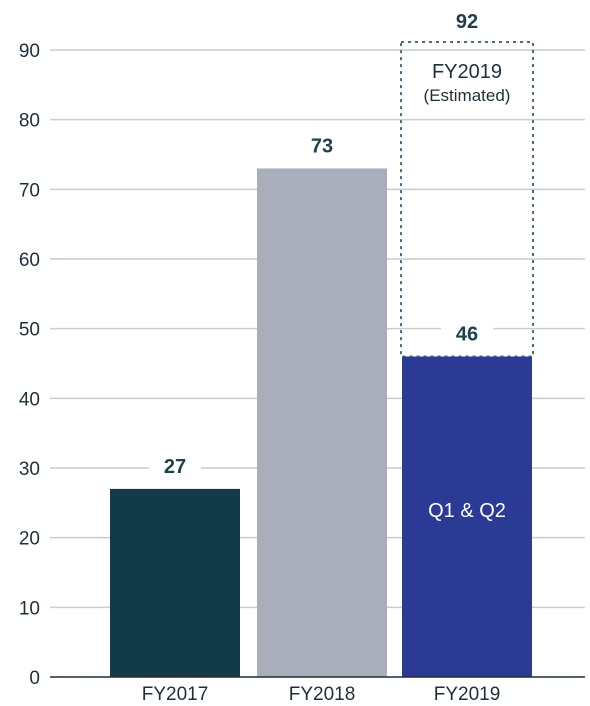 The width and height of the screenshot is (590, 706). What do you see at coordinates (34, 678) in the screenshot?
I see `y-tick-label: 0` at bounding box center [34, 678].